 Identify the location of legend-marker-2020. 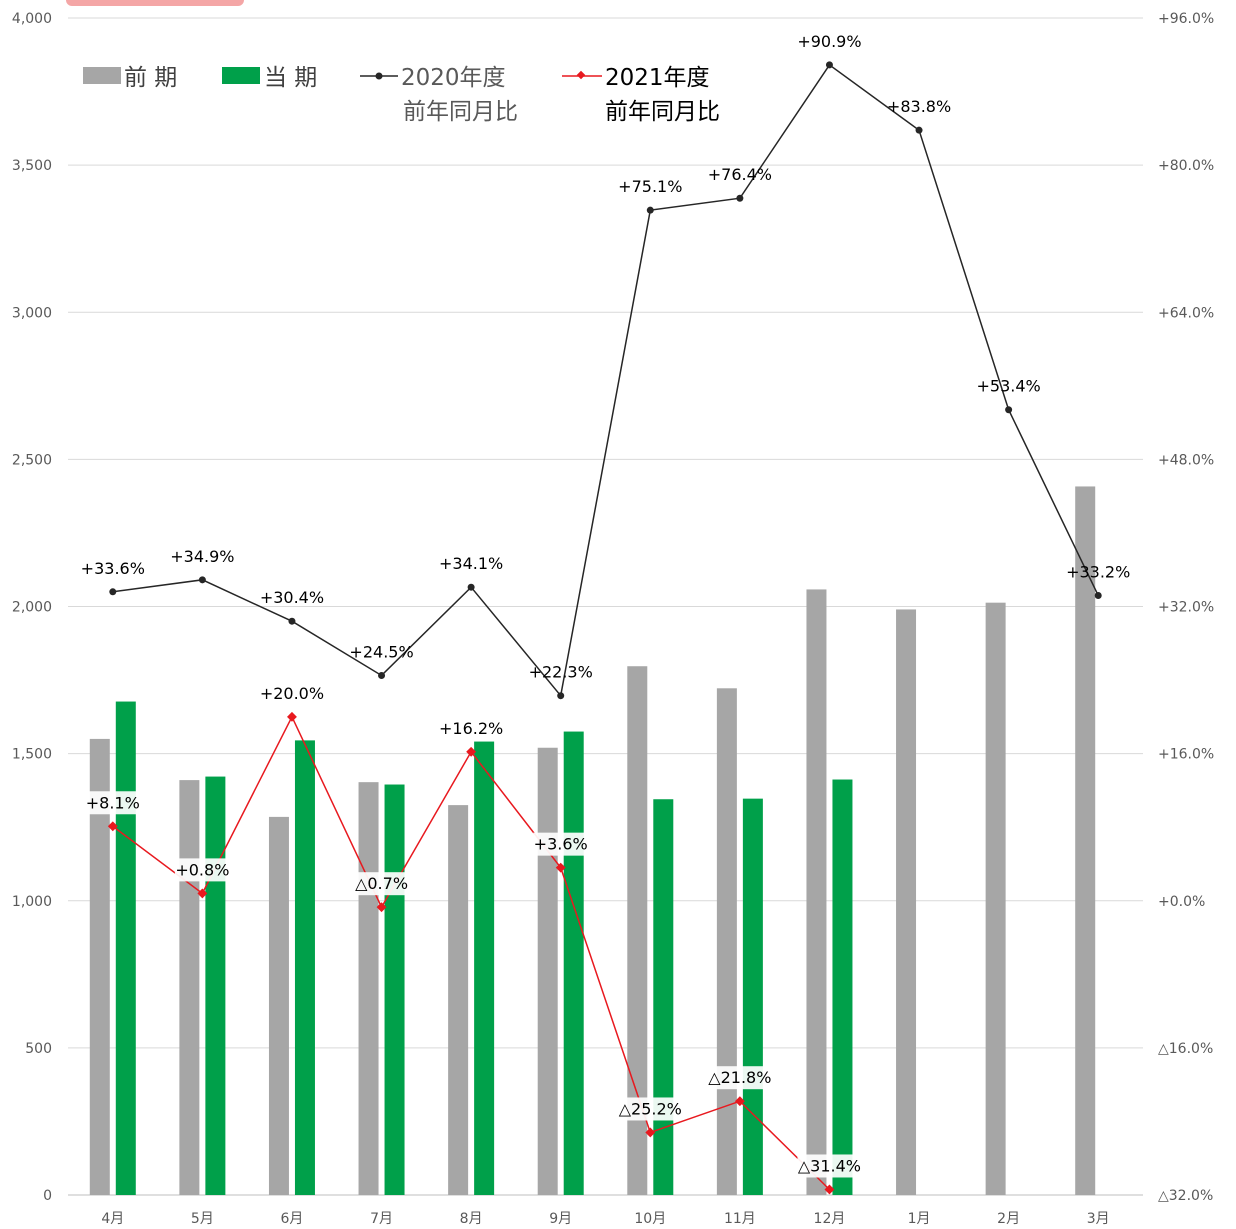
(379, 76).